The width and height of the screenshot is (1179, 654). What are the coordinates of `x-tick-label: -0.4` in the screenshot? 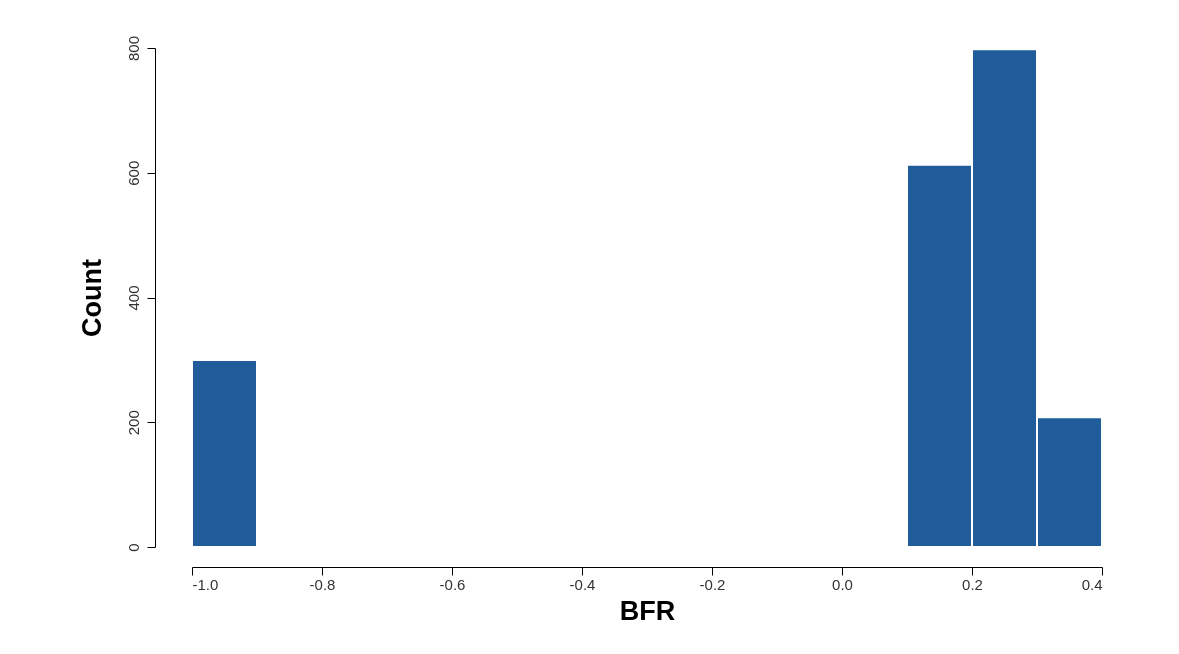 It's located at (582, 584).